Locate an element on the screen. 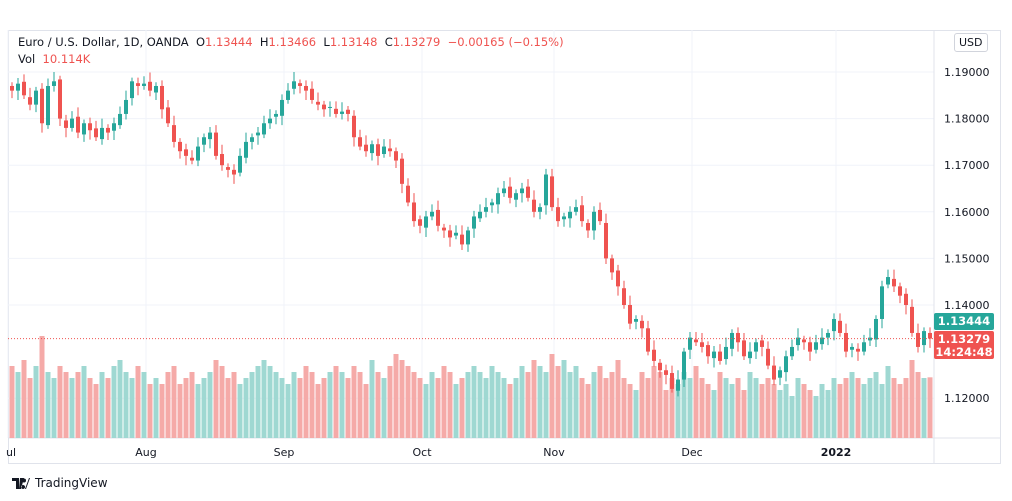 This screenshot has height=501, width=1012. open-value: 1.13444 is located at coordinates (229, 42).